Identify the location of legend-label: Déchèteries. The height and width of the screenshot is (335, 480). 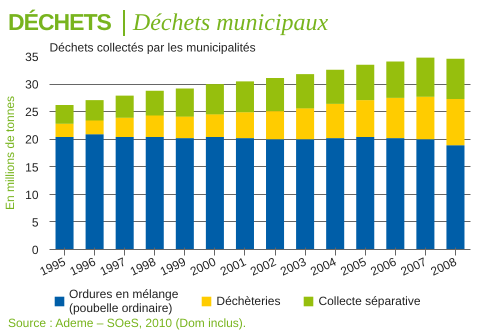
(248, 301).